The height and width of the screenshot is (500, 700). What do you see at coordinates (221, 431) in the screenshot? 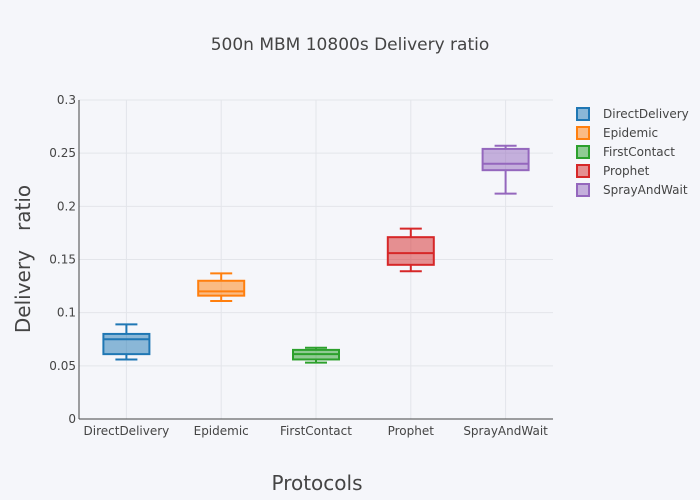
I see `x-tick-label: Epidemic` at bounding box center [221, 431].